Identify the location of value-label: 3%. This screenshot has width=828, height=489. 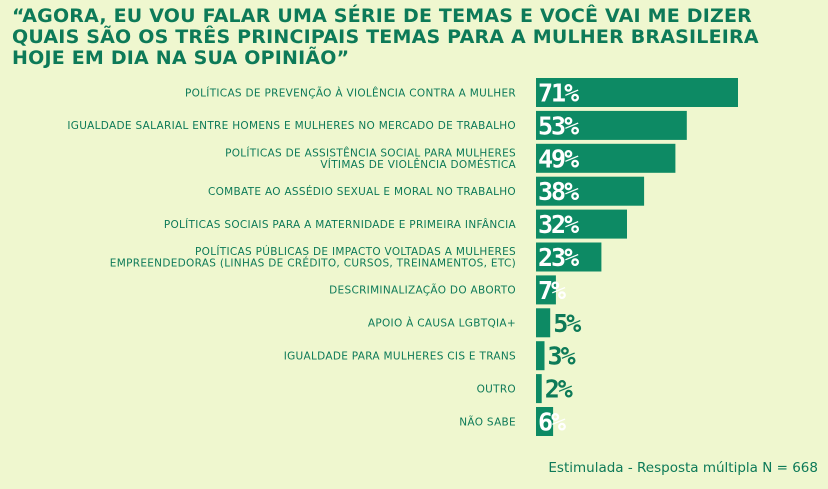
(562, 356).